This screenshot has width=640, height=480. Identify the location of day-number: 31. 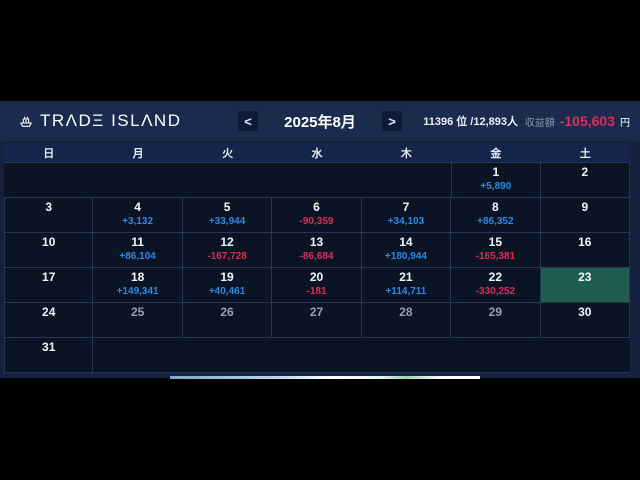
(49, 347).